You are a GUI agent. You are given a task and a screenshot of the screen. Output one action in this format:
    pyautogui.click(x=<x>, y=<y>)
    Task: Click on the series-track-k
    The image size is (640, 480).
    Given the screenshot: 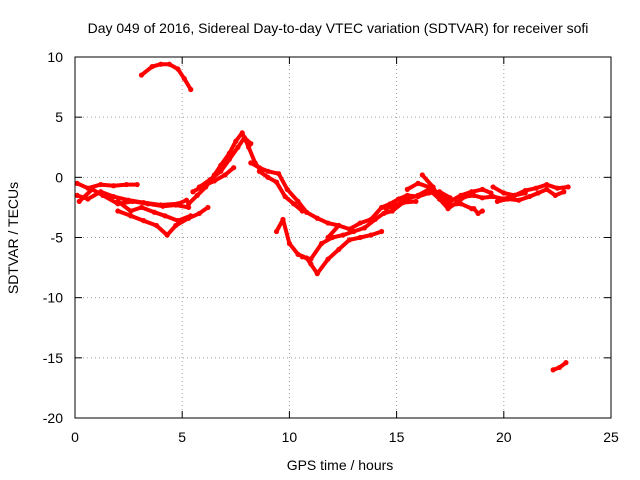 What is the action you would take?
    pyautogui.click(x=280, y=191)
    